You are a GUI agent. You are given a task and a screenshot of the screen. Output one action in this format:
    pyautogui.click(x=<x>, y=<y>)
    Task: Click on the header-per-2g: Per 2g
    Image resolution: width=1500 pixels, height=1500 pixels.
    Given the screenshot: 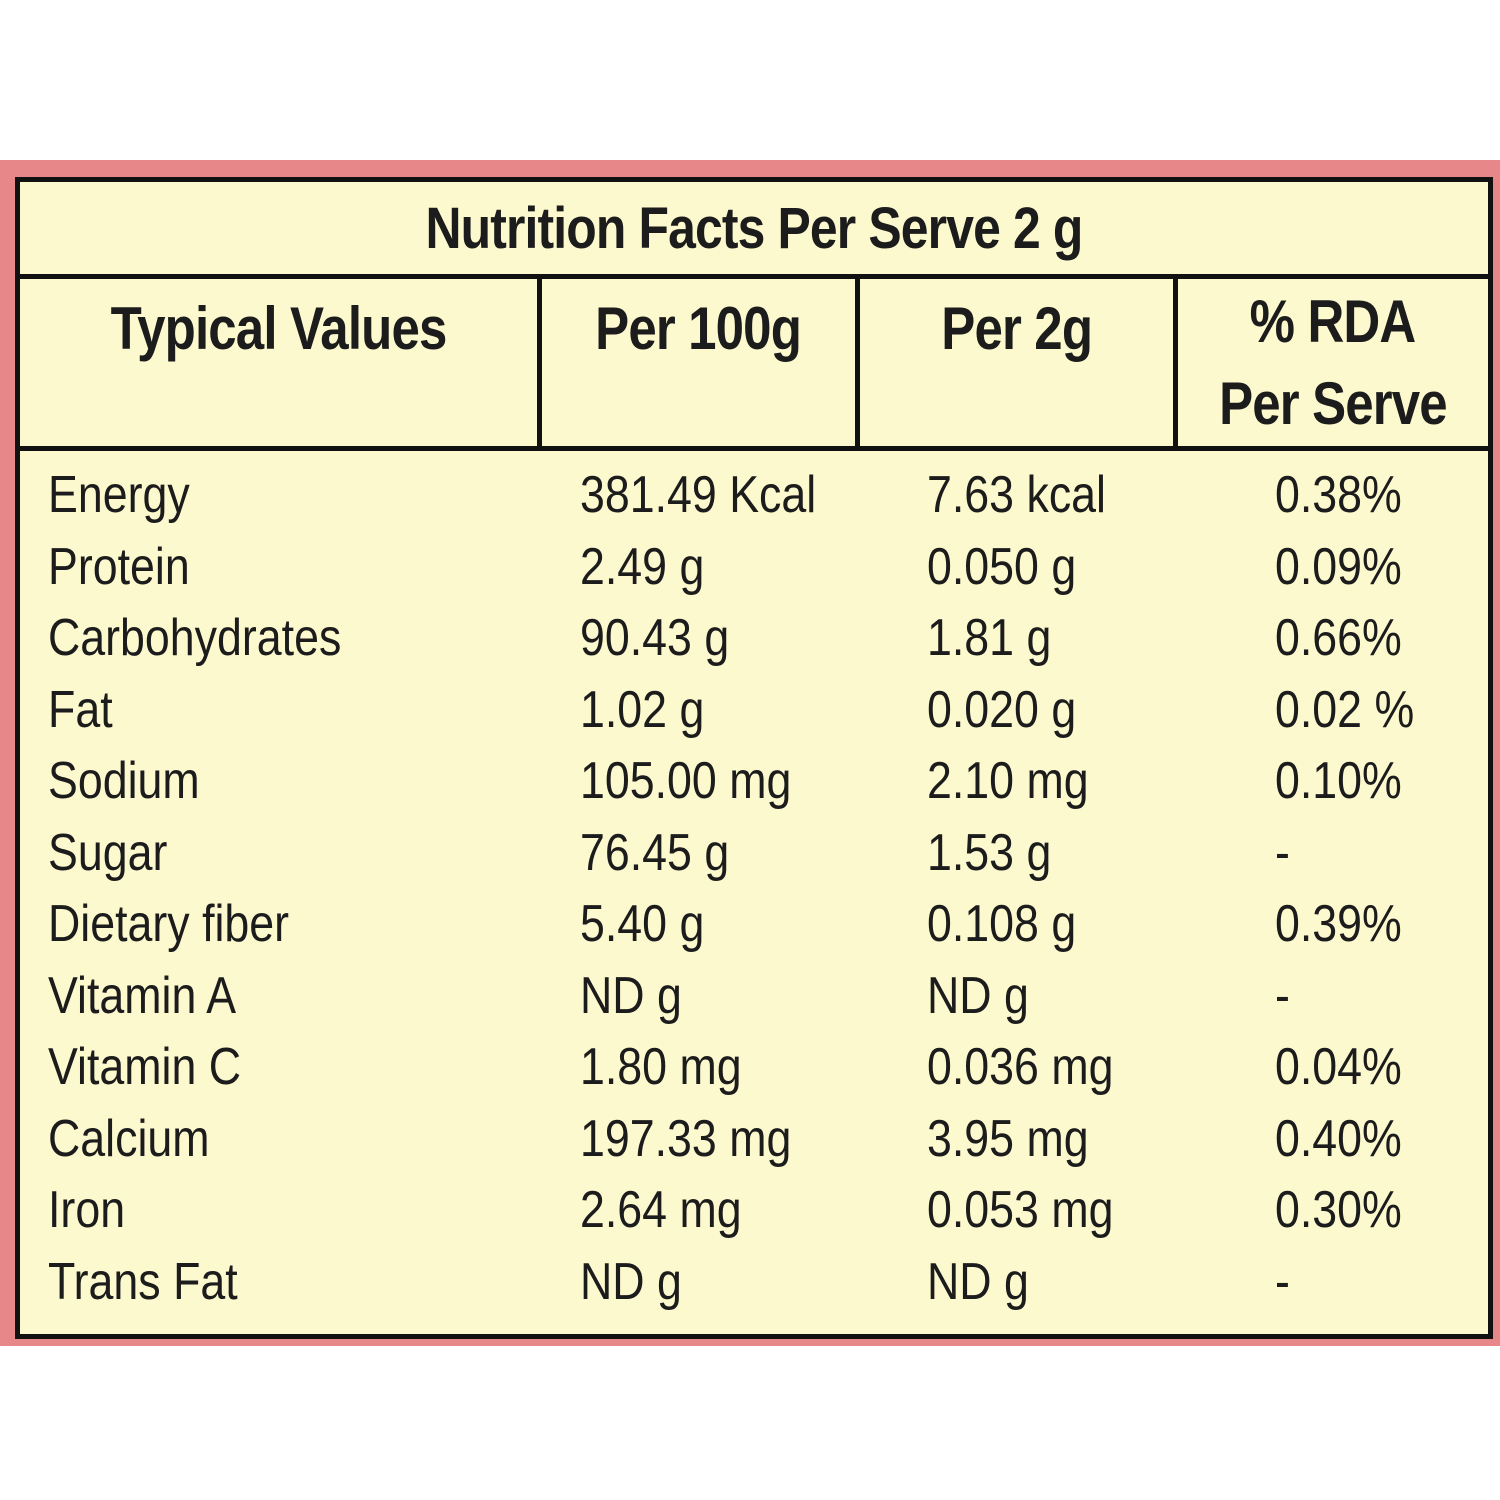 What is the action you would take?
    pyautogui.click(x=1019, y=362)
    